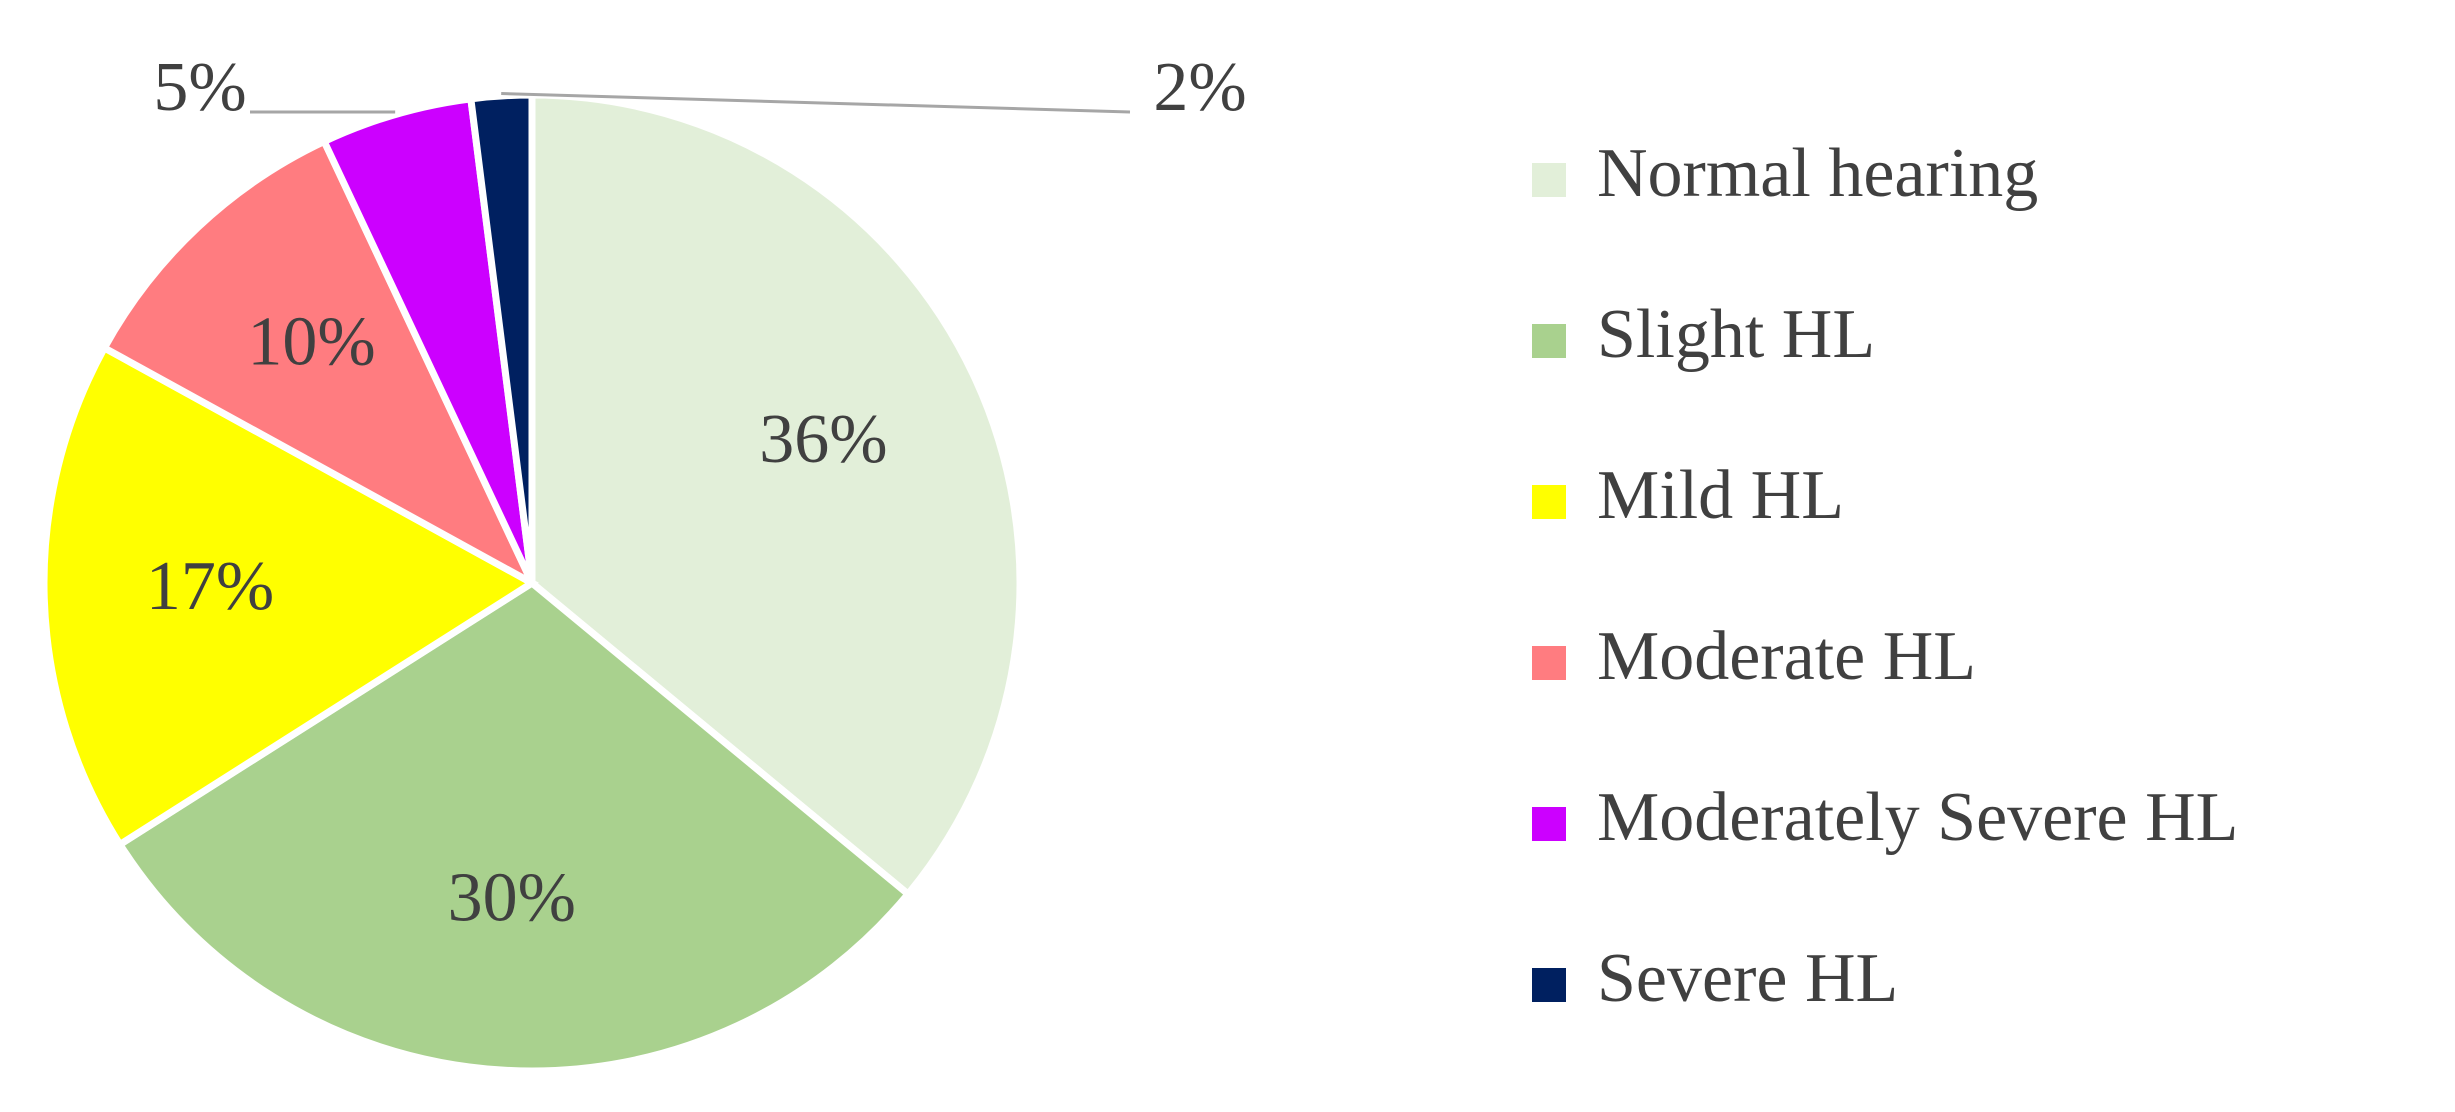 This screenshot has width=2455, height=1112. What do you see at coordinates (1199, 87) in the screenshot?
I see `data-label: 2%` at bounding box center [1199, 87].